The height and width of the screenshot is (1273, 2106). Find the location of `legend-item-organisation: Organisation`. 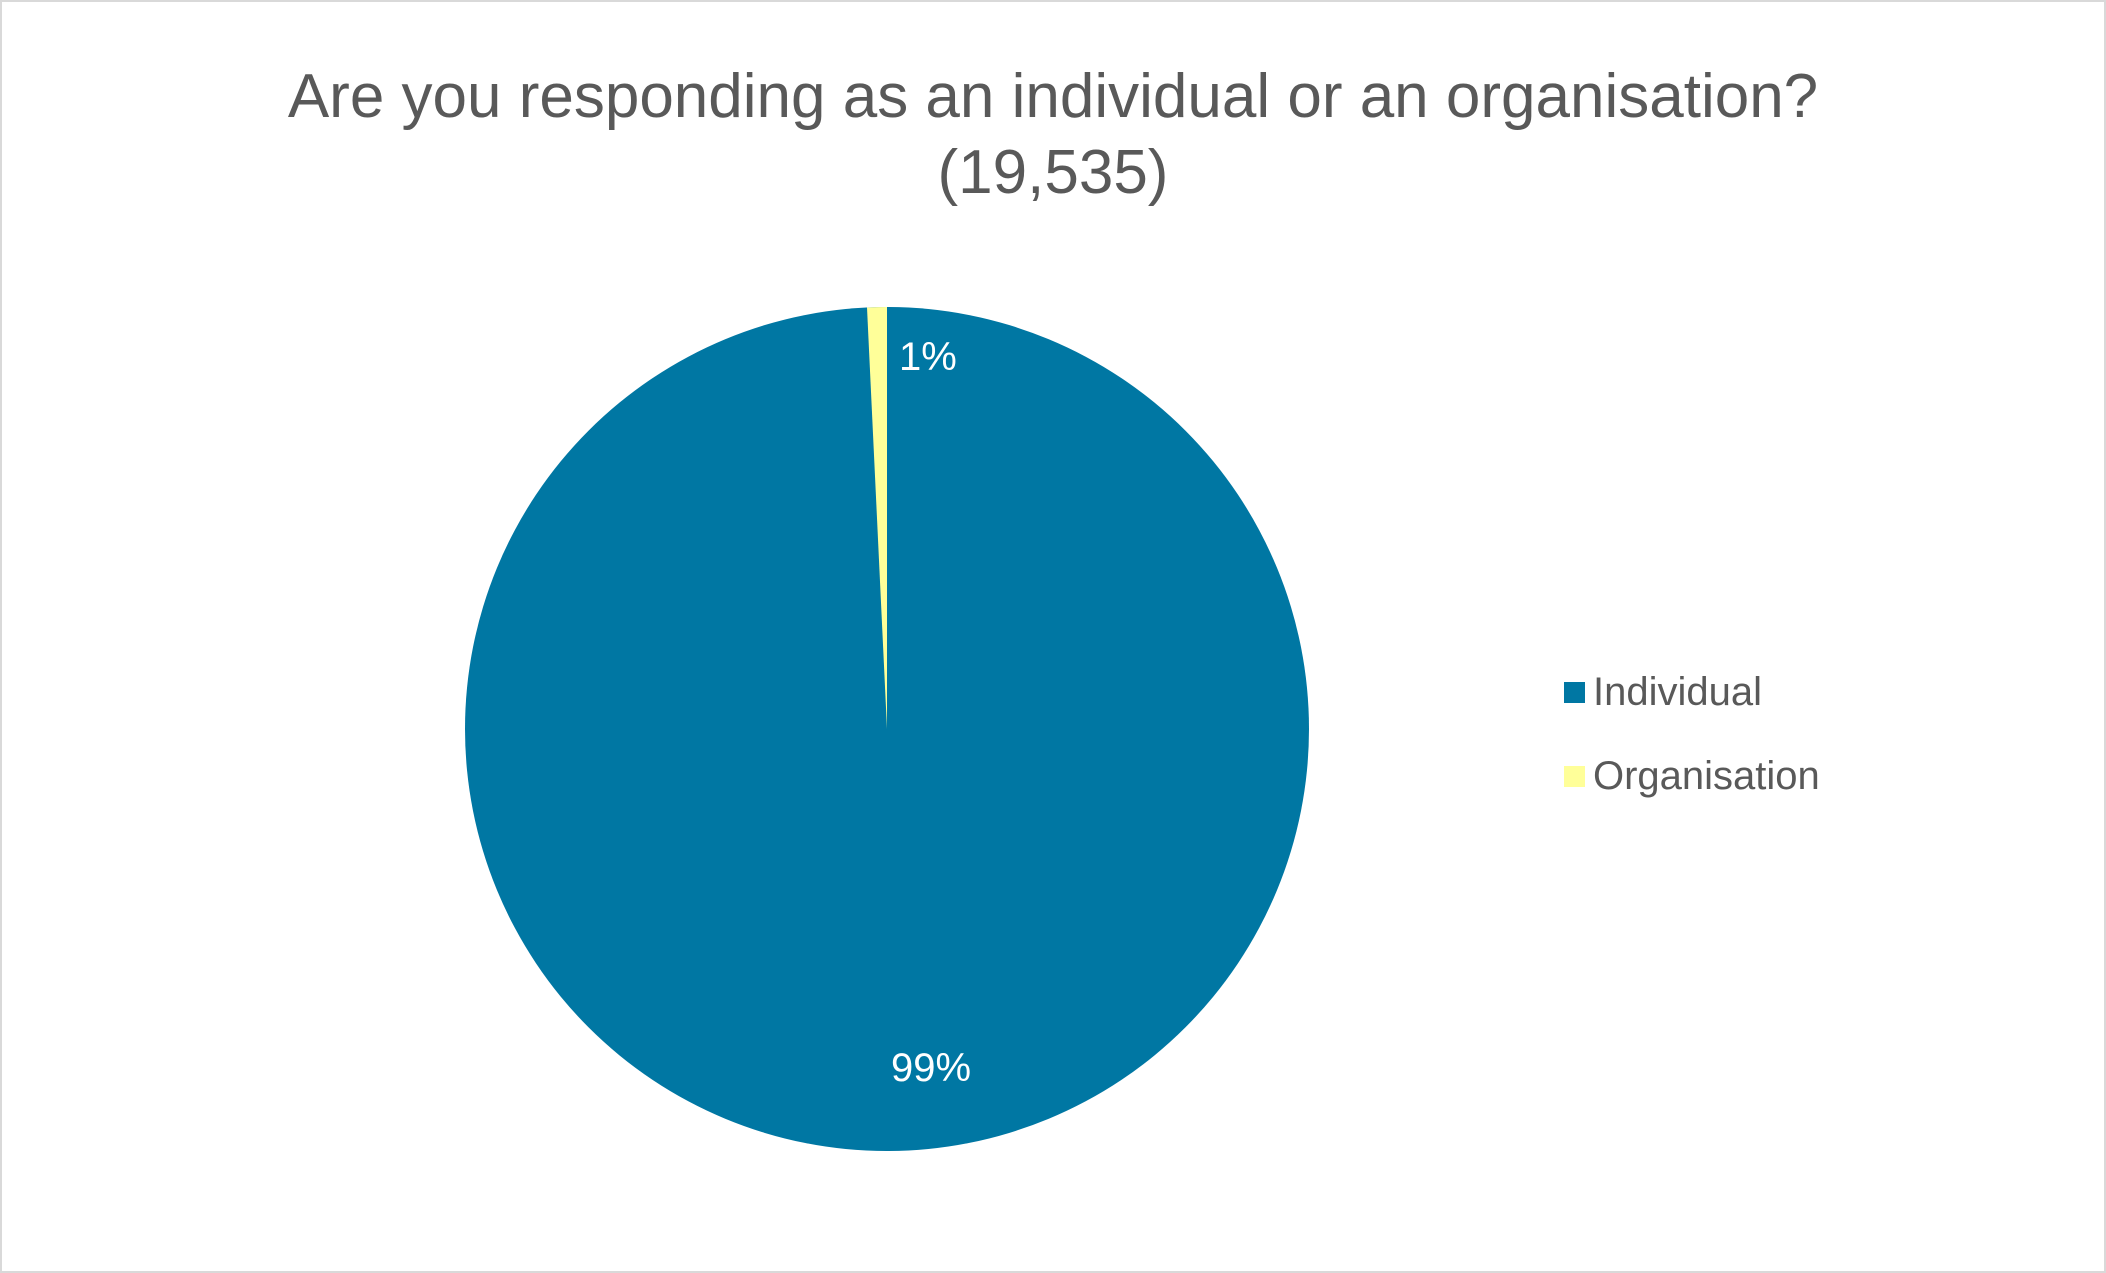

legend-item-organisation: Organisation is located at coordinates (1692, 776).